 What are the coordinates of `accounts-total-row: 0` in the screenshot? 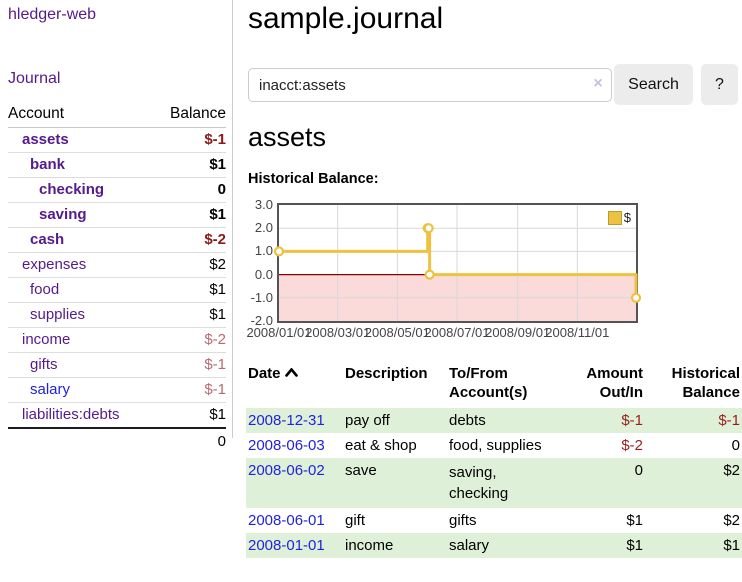 It's located at (117, 440).